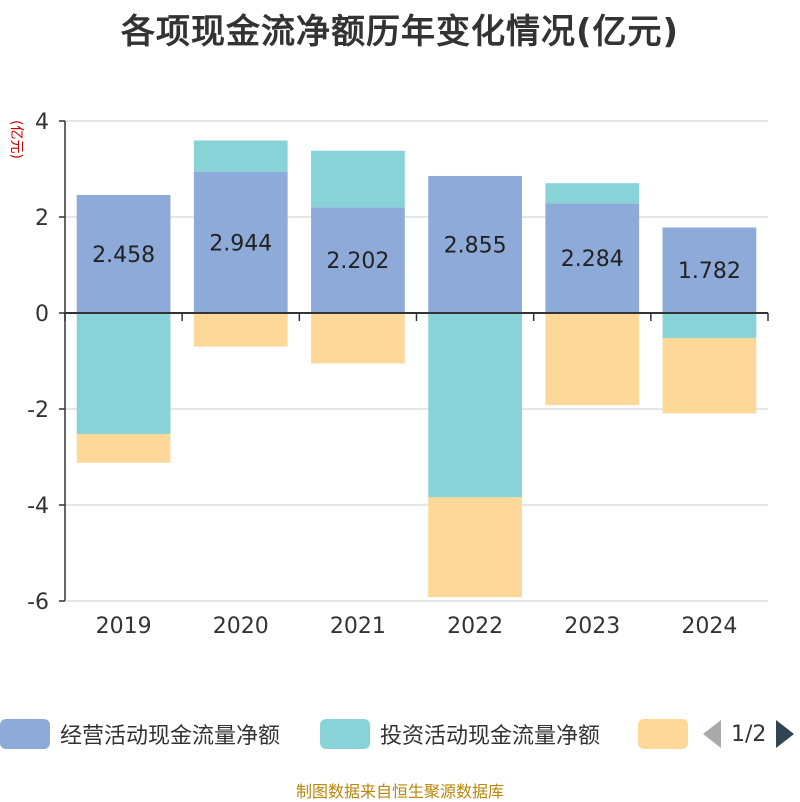 The width and height of the screenshot is (800, 802). I want to click on x-tick-label-2020: 2020, so click(241, 626).